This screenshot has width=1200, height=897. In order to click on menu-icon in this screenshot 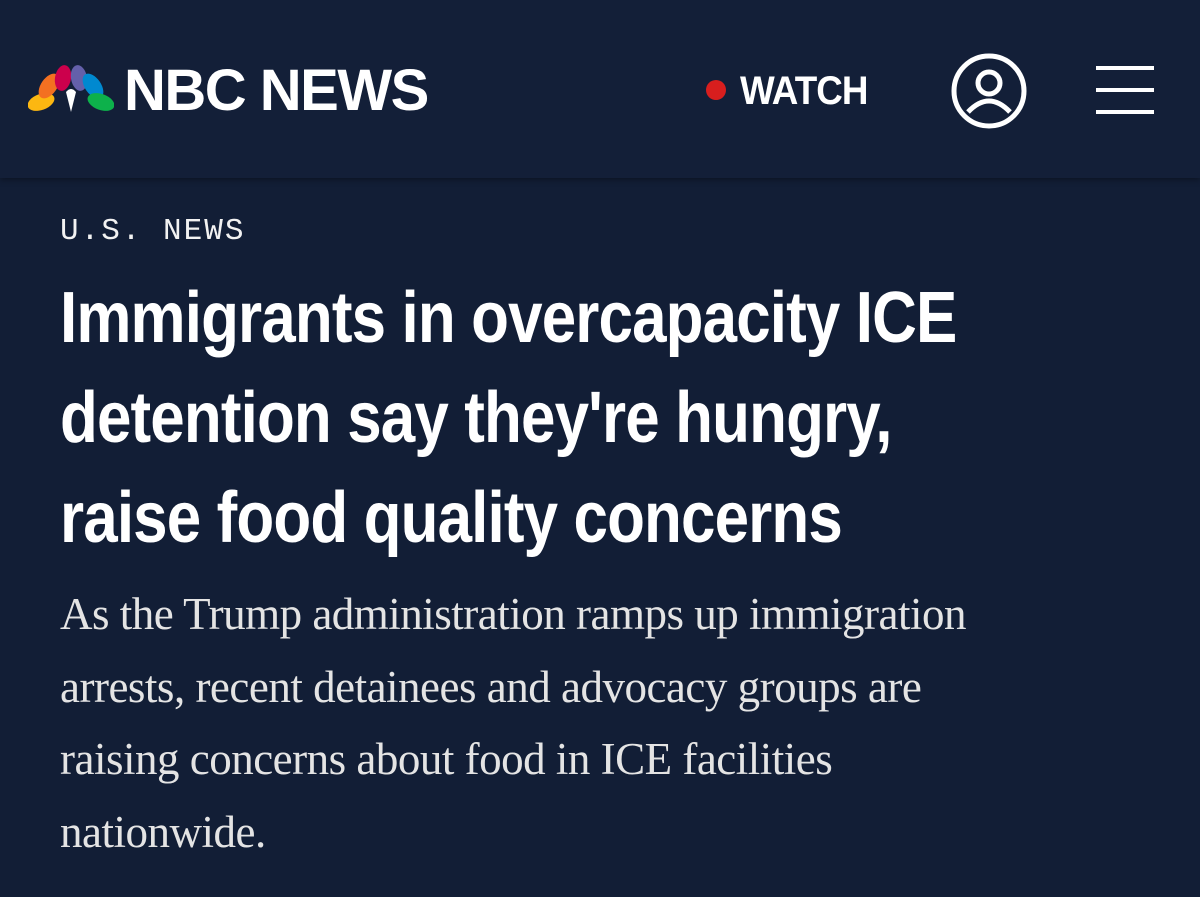, I will do `click(1125, 90)`.